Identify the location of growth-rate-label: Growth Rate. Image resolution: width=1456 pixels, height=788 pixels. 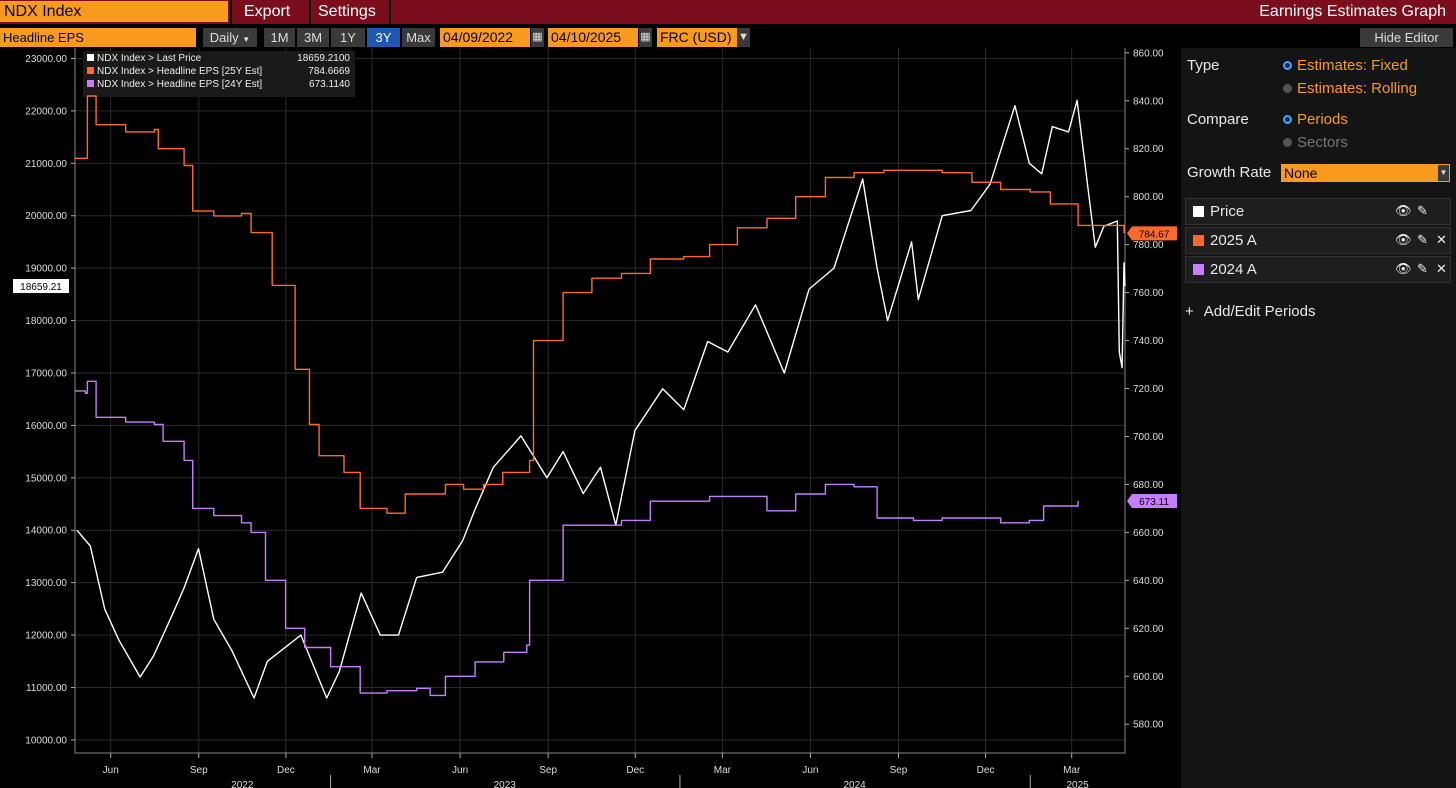
(1229, 172).